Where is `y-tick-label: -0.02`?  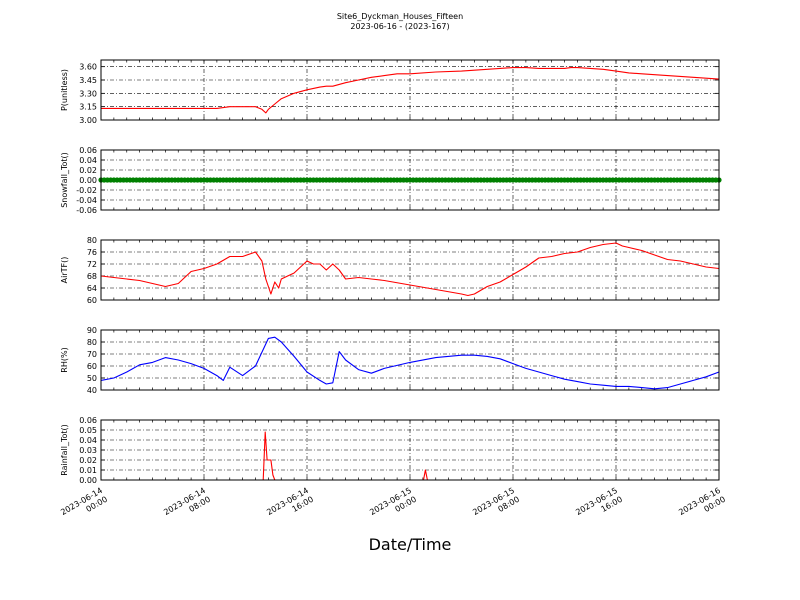 y-tick-label: -0.02 is located at coordinates (86, 190).